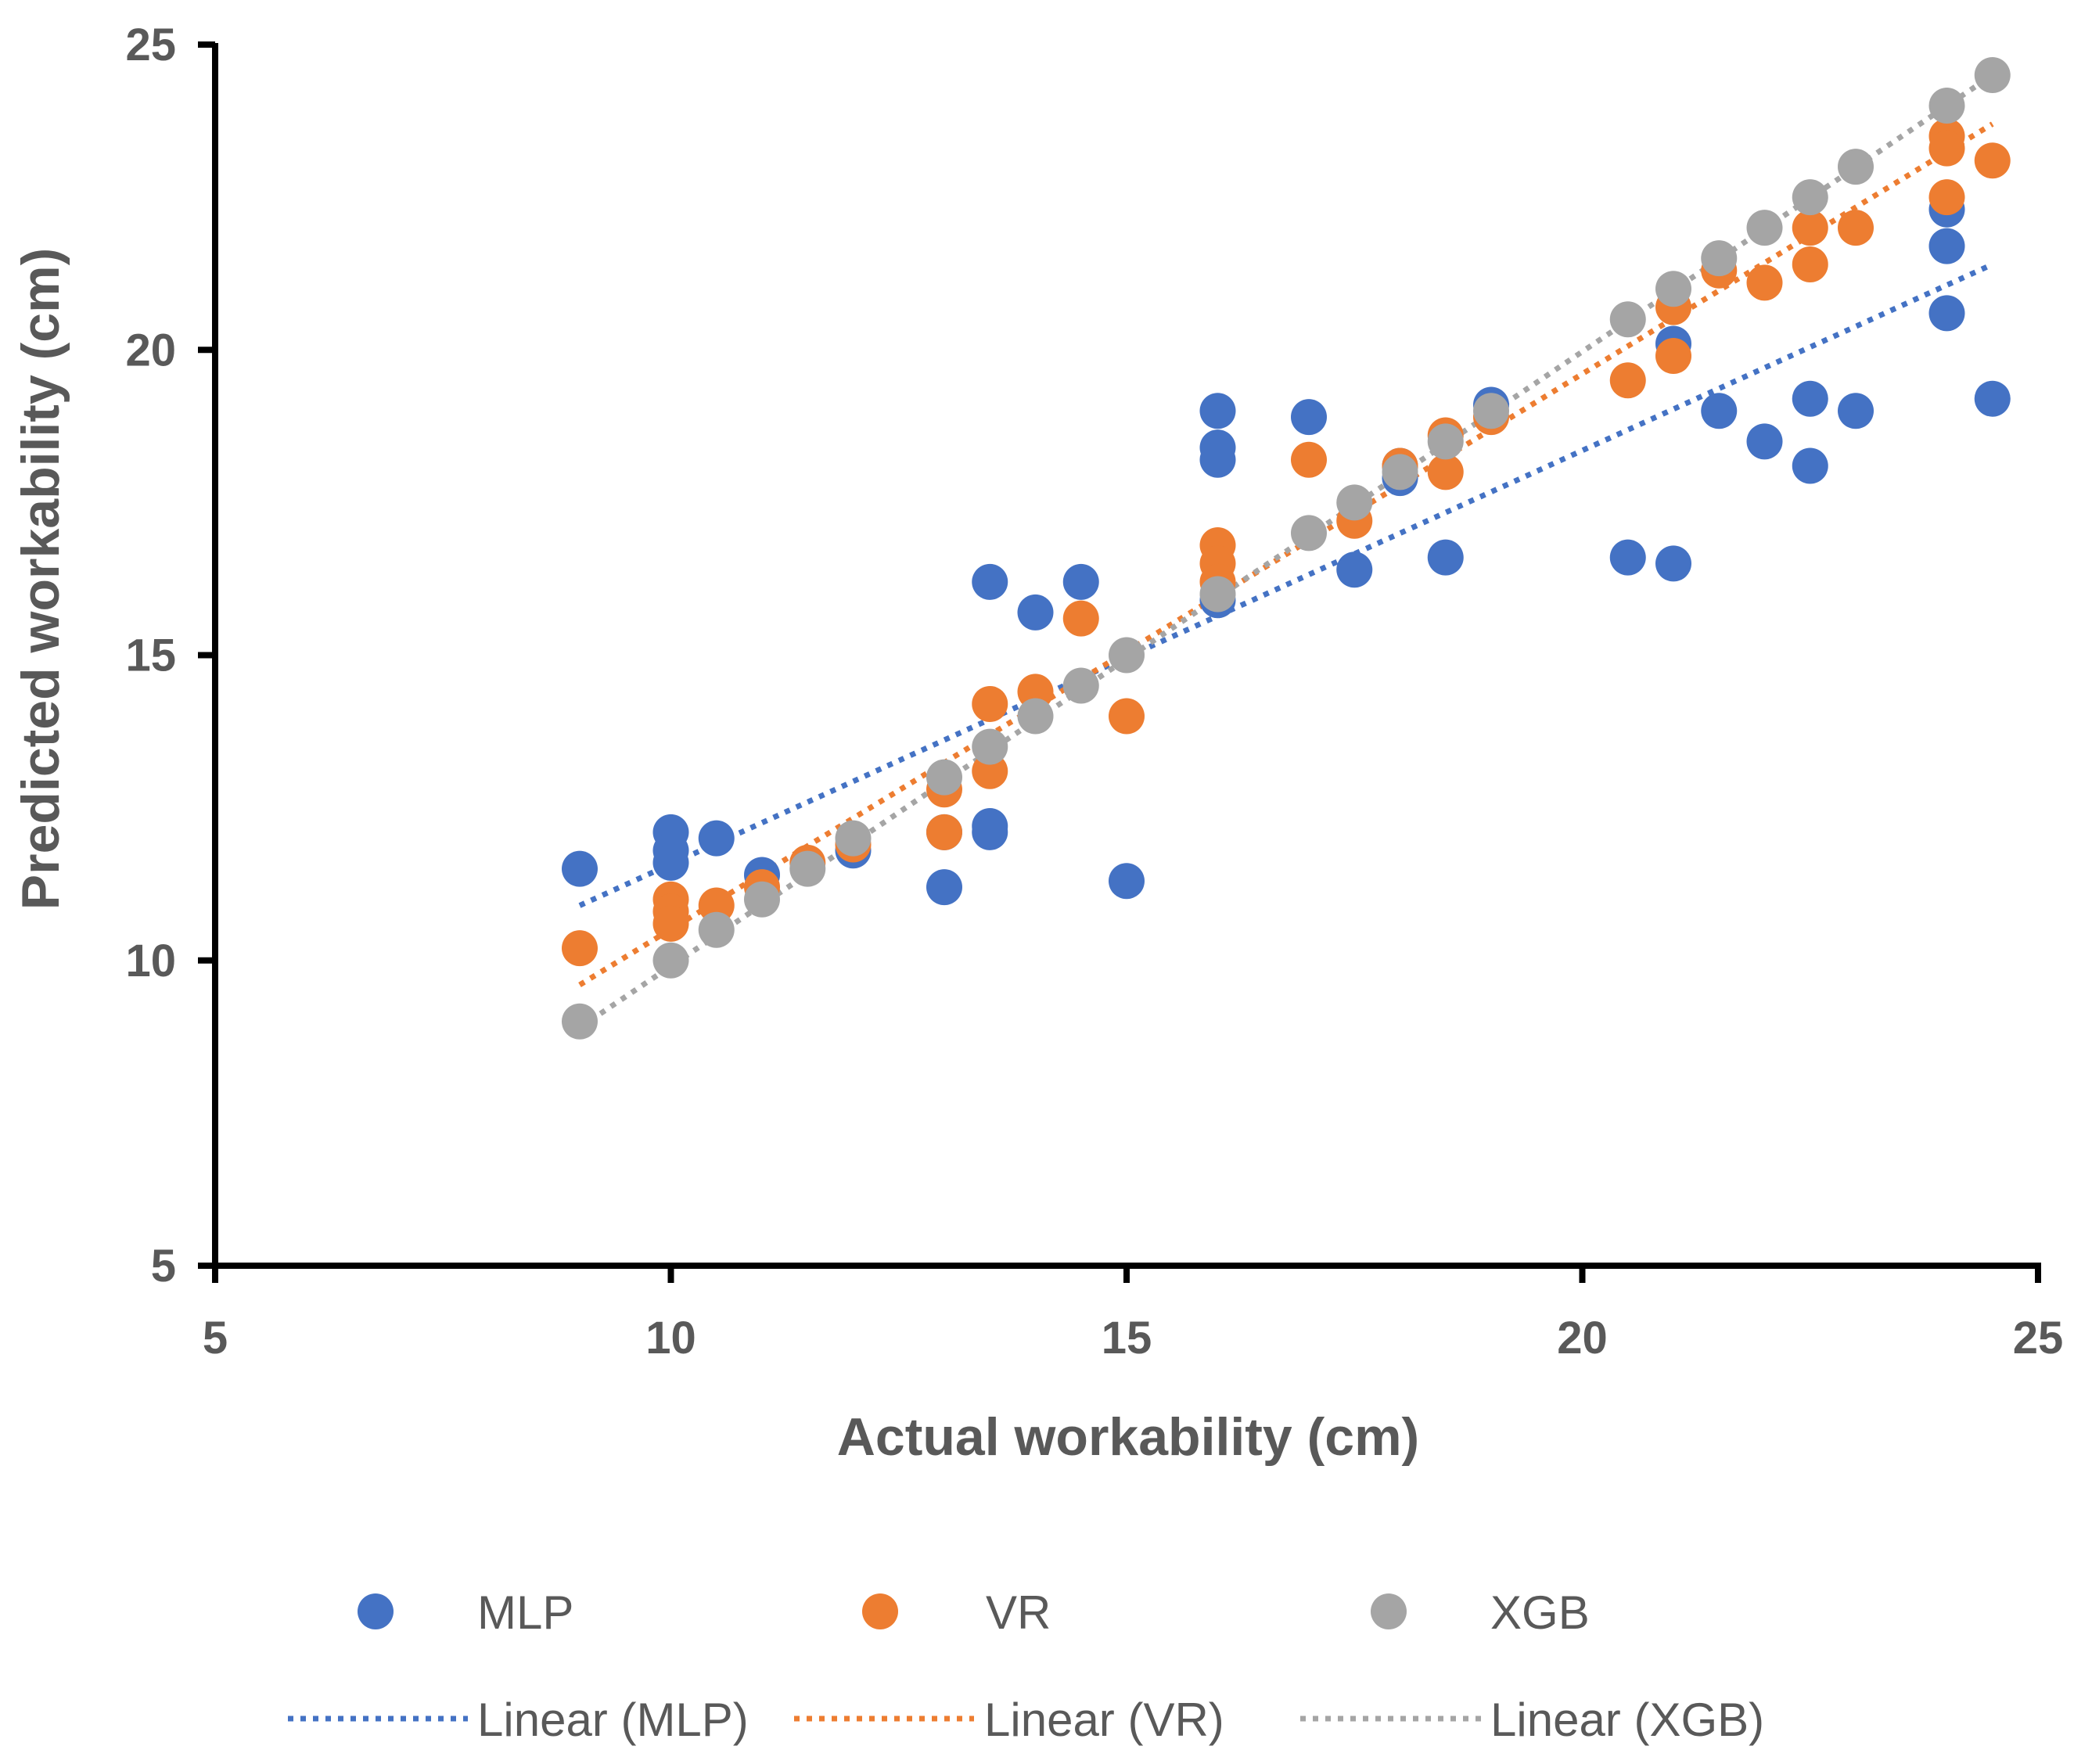 This screenshot has width=2074, height=1764. I want to click on legend-label-vr: VR, so click(1018, 1612).